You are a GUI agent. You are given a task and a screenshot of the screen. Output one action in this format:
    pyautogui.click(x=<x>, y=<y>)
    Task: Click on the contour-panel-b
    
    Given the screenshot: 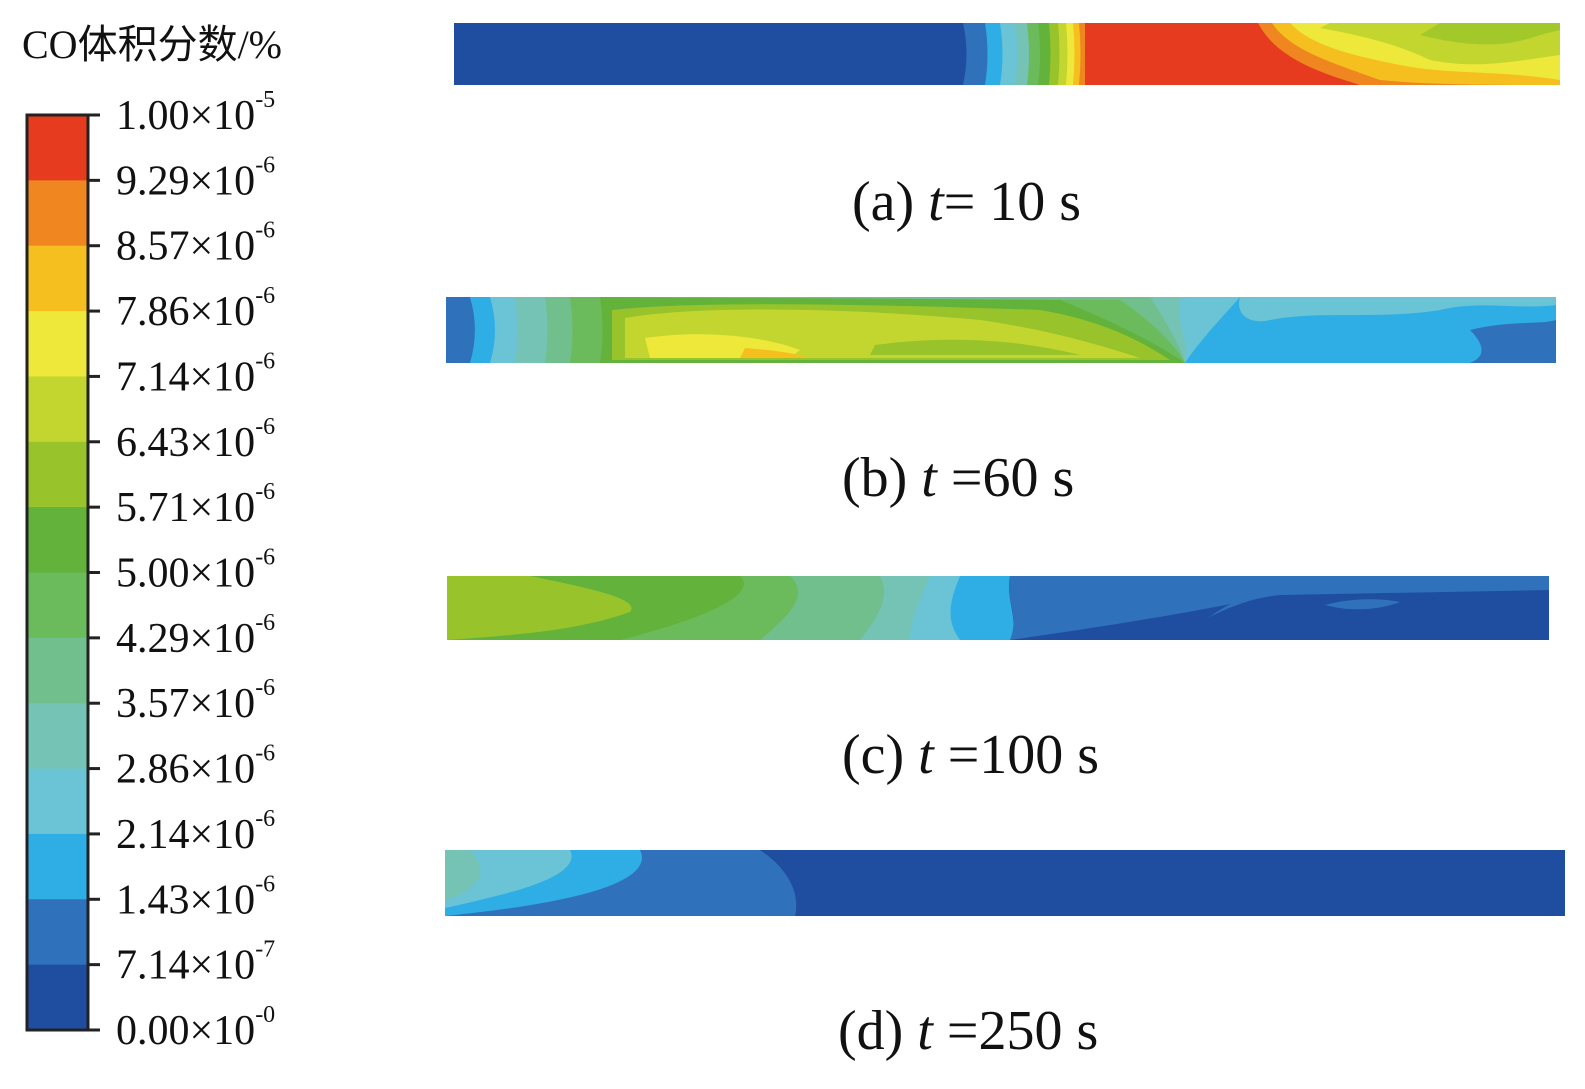 What is the action you would take?
    pyautogui.click(x=1001, y=330)
    